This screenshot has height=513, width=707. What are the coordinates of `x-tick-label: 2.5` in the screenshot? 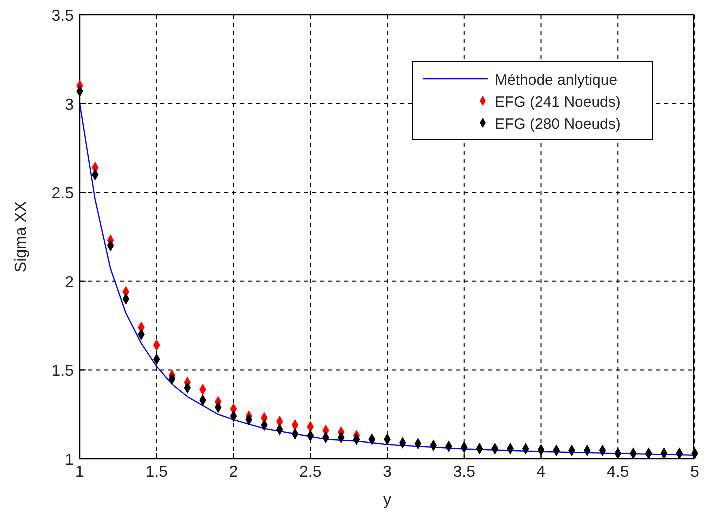 It's located at (311, 472).